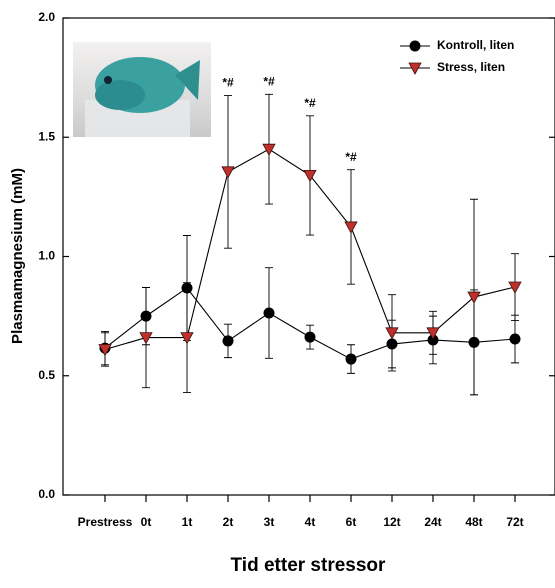 The image size is (555, 588). What do you see at coordinates (105, 522) in the screenshot?
I see `x-tick-label: Prestress` at bounding box center [105, 522].